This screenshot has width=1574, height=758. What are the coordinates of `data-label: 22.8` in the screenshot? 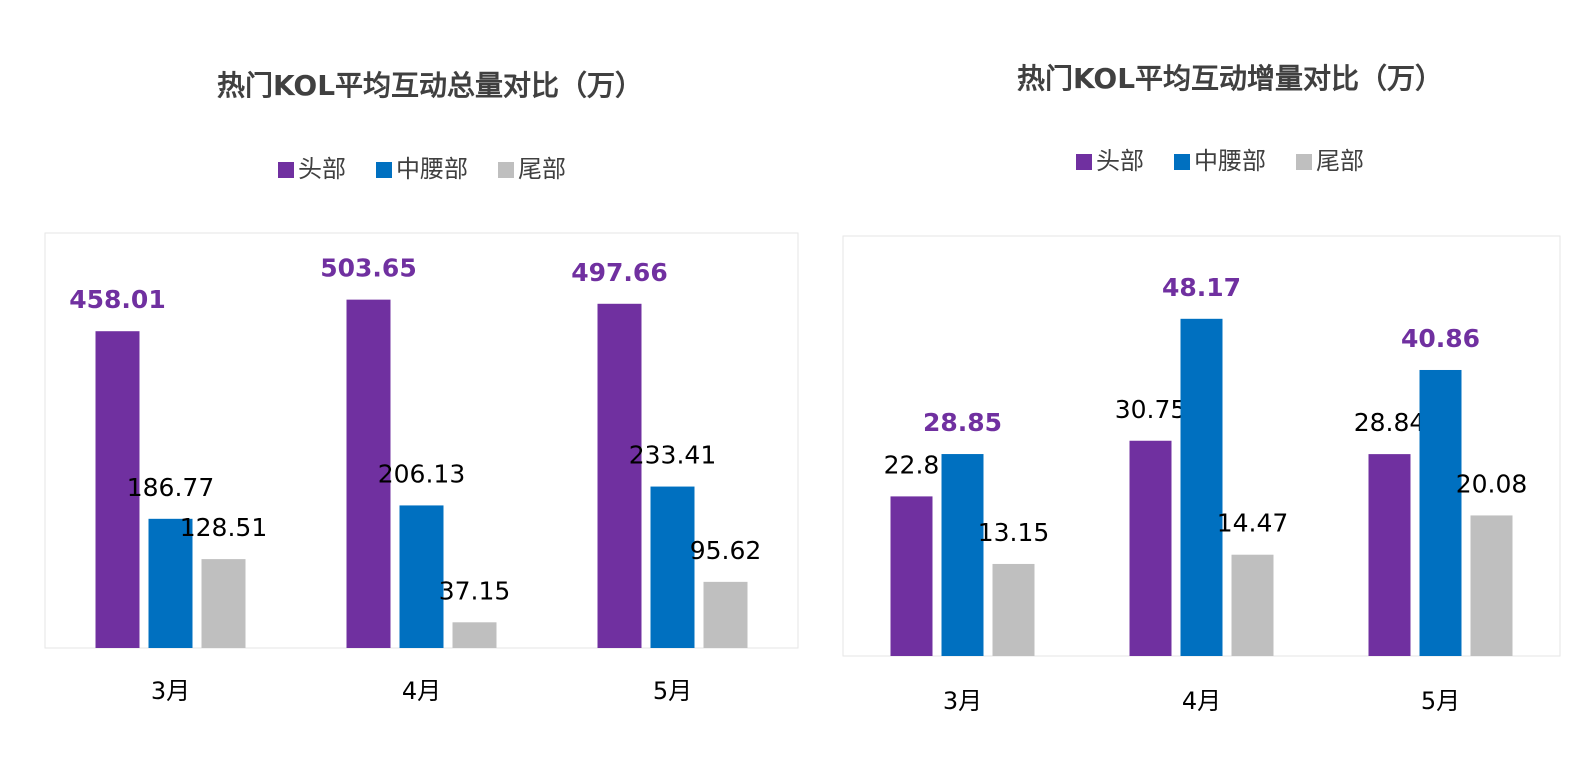 It's located at (912, 464).